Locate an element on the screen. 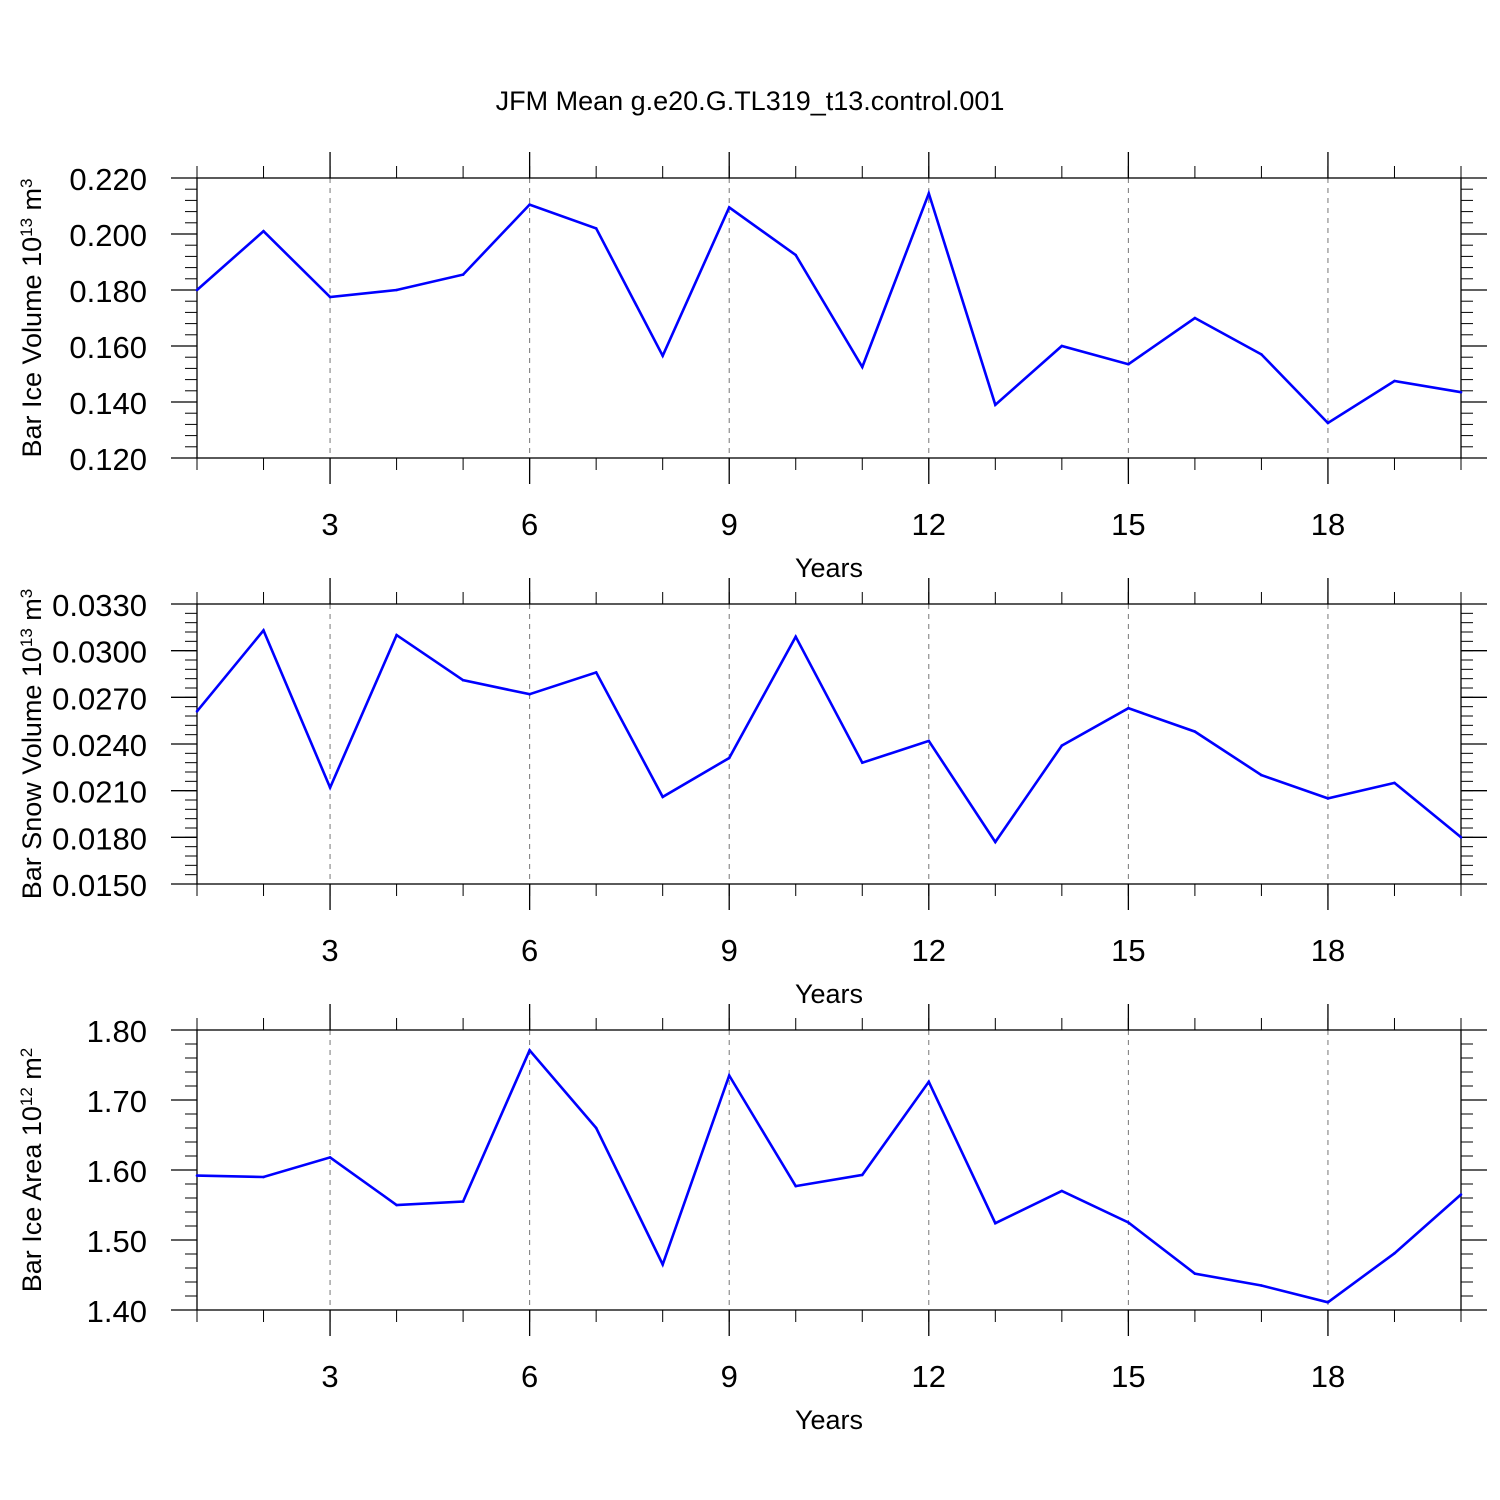 The width and height of the screenshot is (1500, 1500). y-tick-label: 0.0180 is located at coordinates (99, 838).